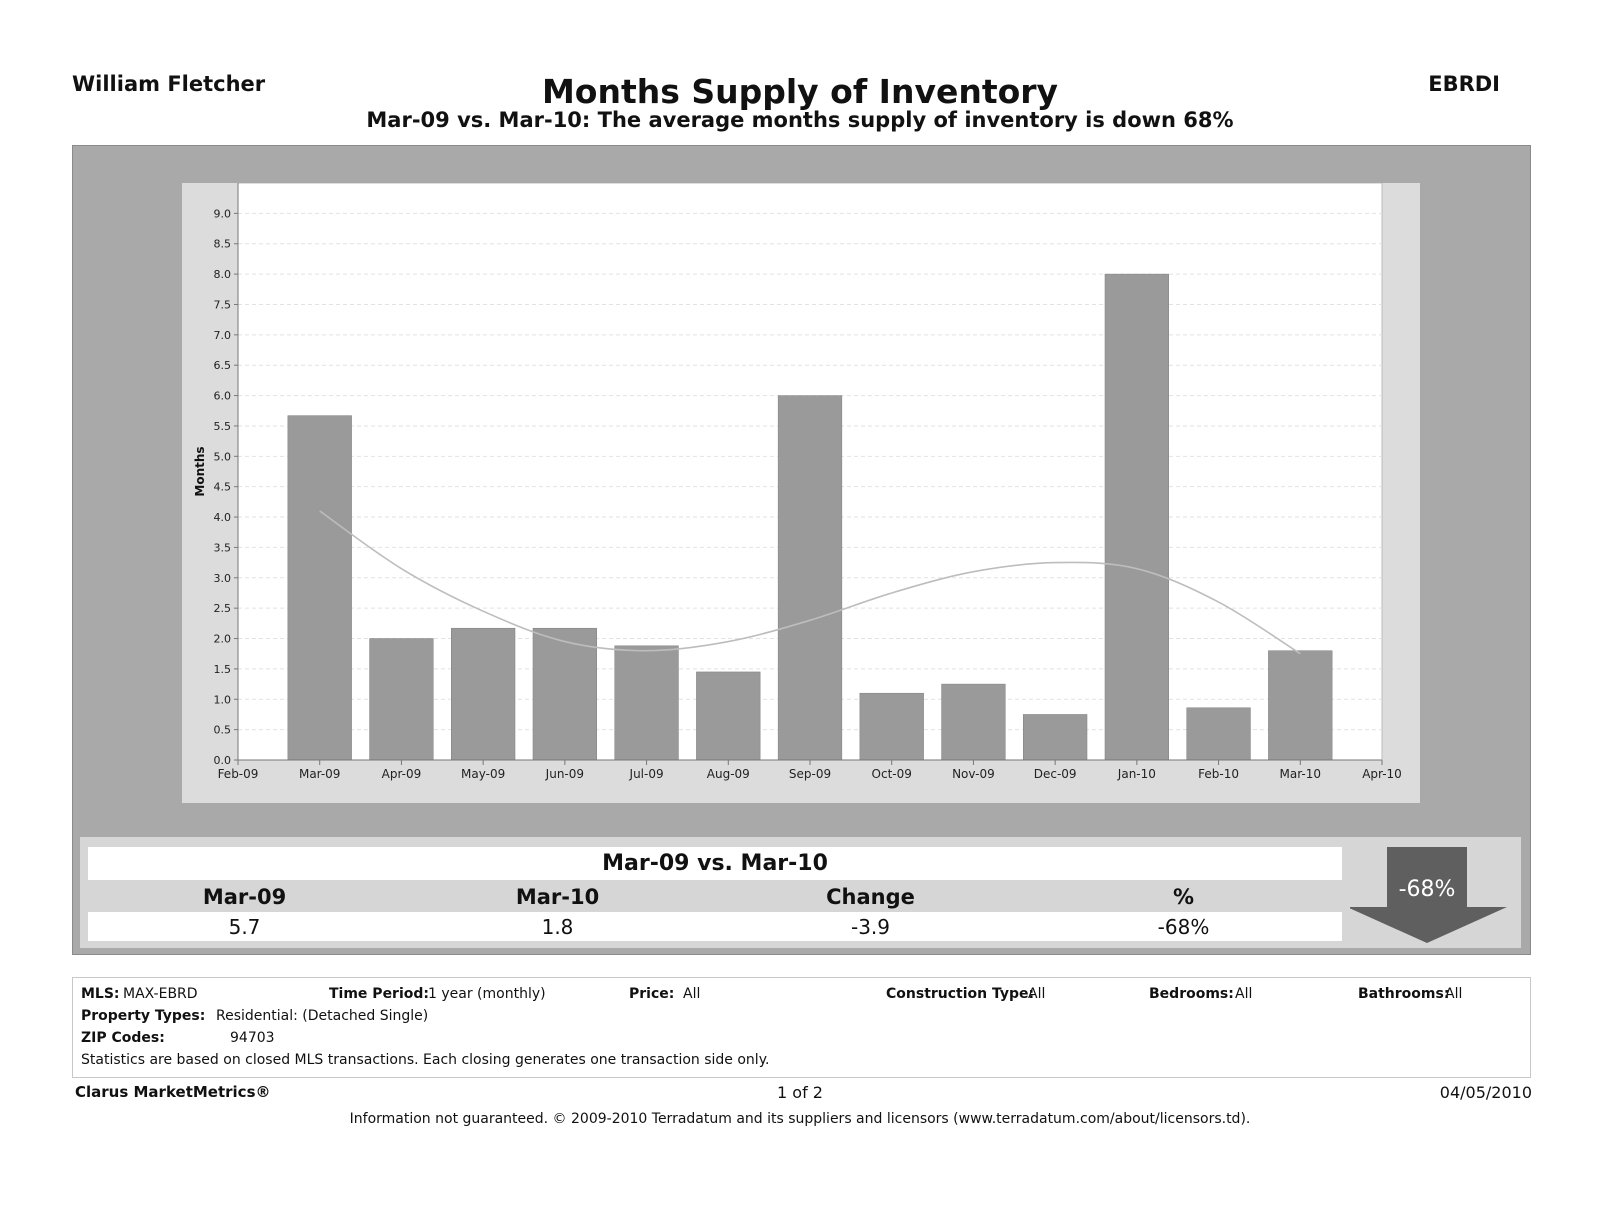 This screenshot has width=1600, height=1214. What do you see at coordinates (483, 774) in the screenshot?
I see `x-tick-label: May-09` at bounding box center [483, 774].